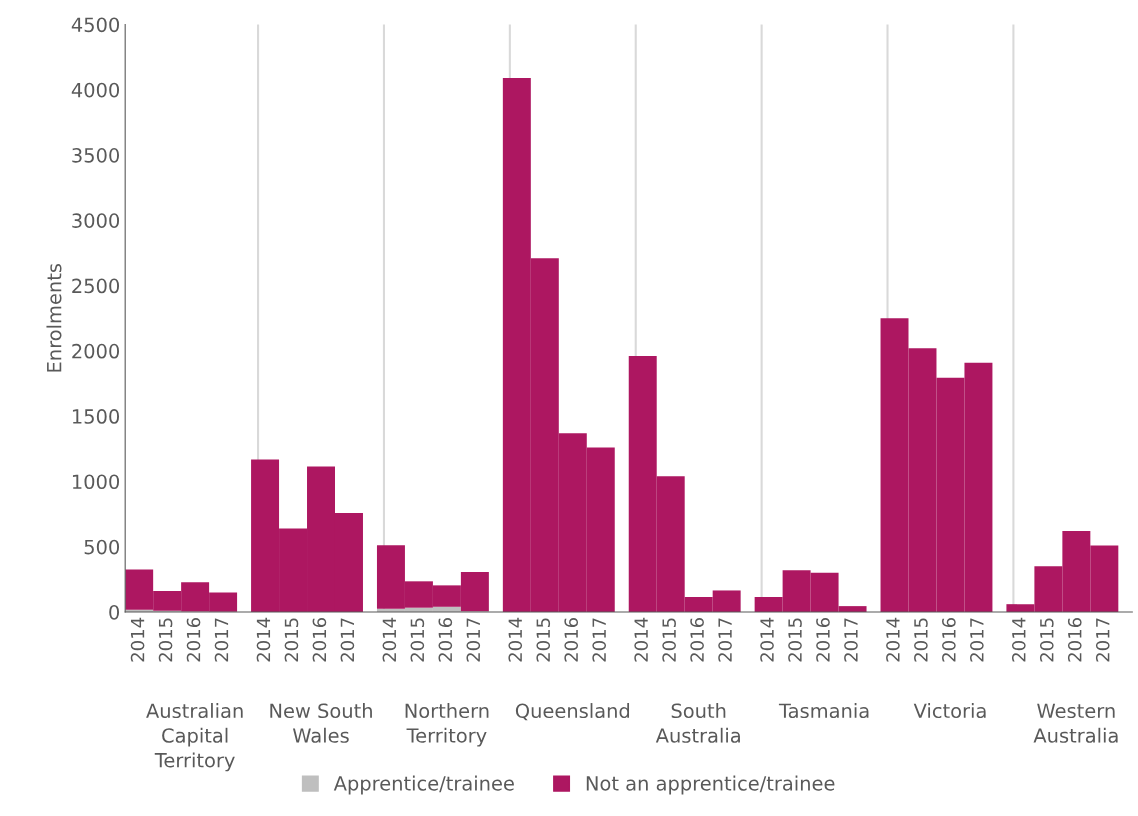  Describe the element at coordinates (96, 286) in the screenshot. I see `y-tick-label: 2500` at that location.